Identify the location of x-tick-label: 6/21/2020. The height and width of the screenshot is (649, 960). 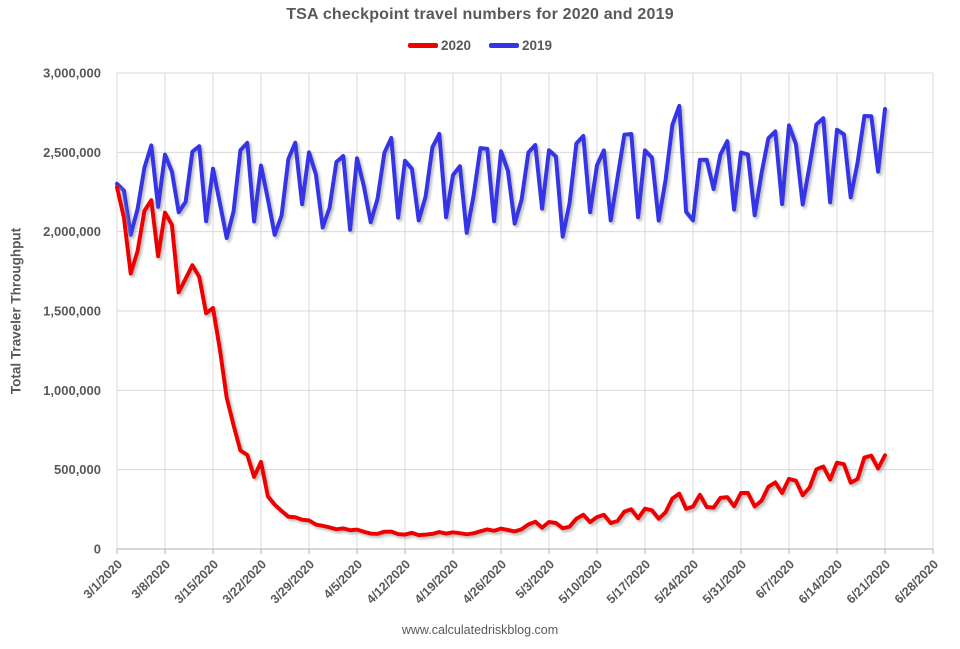
(868, 581).